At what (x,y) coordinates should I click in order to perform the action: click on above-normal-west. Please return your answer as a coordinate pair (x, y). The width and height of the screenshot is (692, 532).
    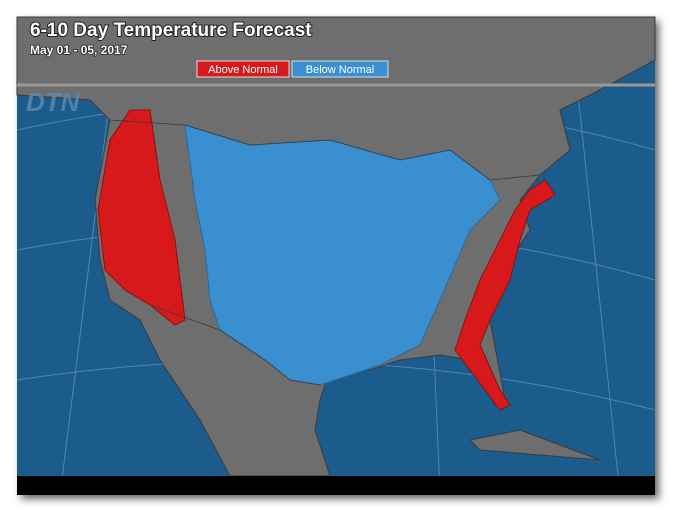
    Looking at the image, I should click on (141, 217).